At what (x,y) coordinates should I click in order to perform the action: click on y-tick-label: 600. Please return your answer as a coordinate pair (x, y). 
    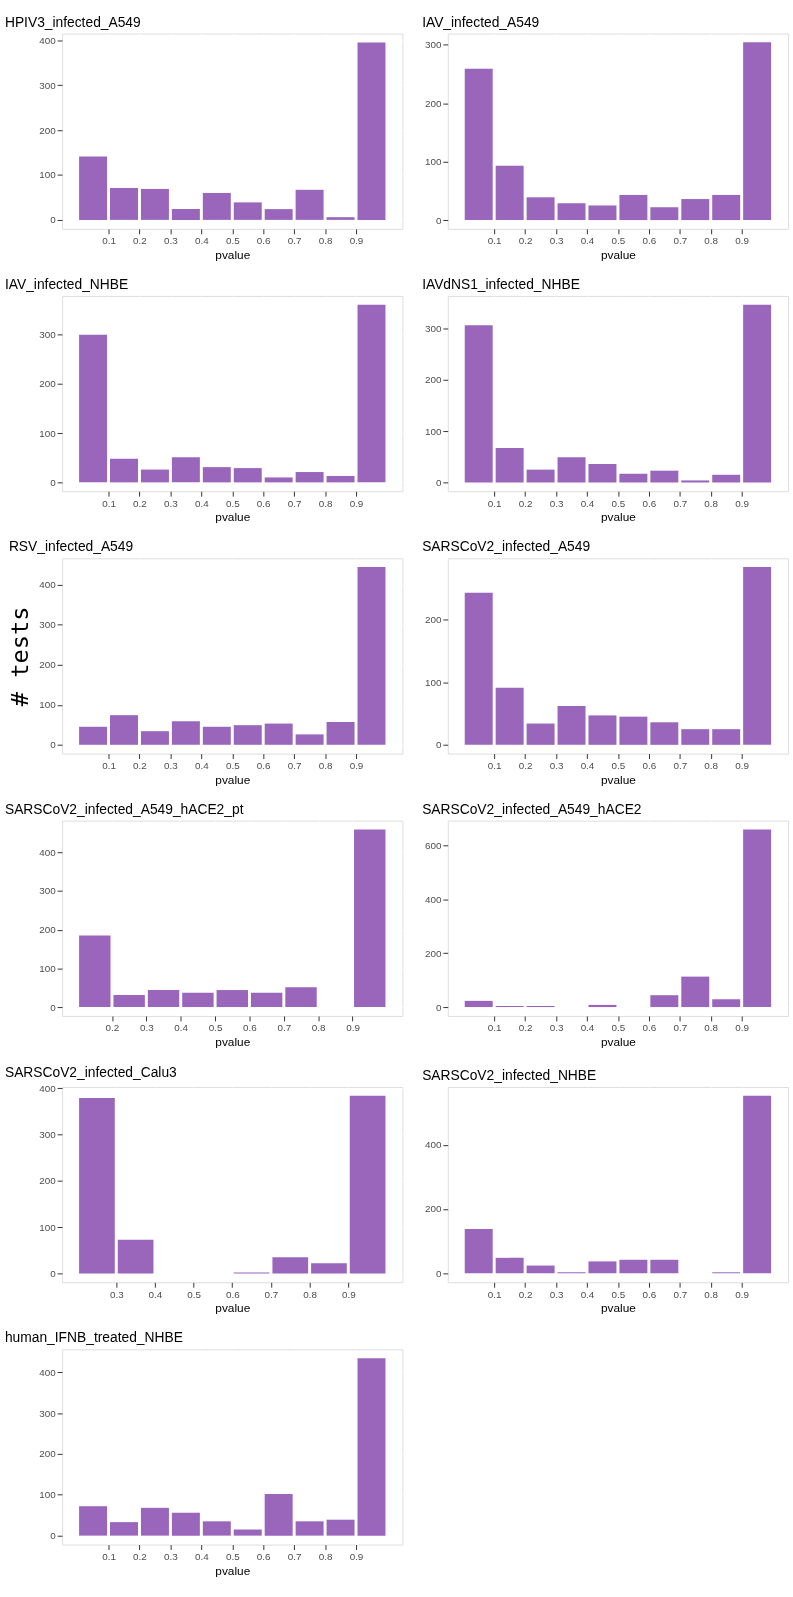
    Looking at the image, I should click on (433, 845).